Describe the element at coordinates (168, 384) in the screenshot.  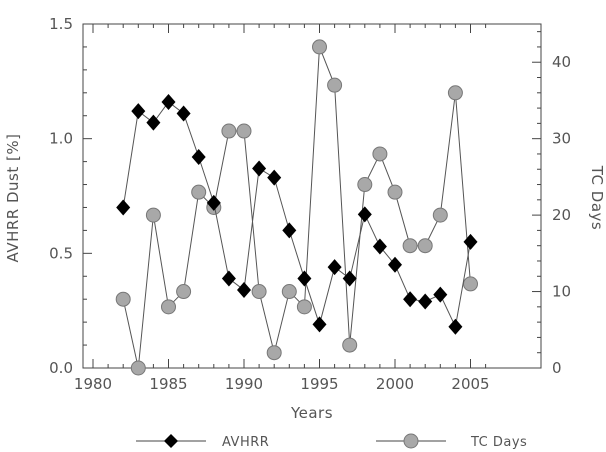
I see `x-tick-label: 1985` at that location.